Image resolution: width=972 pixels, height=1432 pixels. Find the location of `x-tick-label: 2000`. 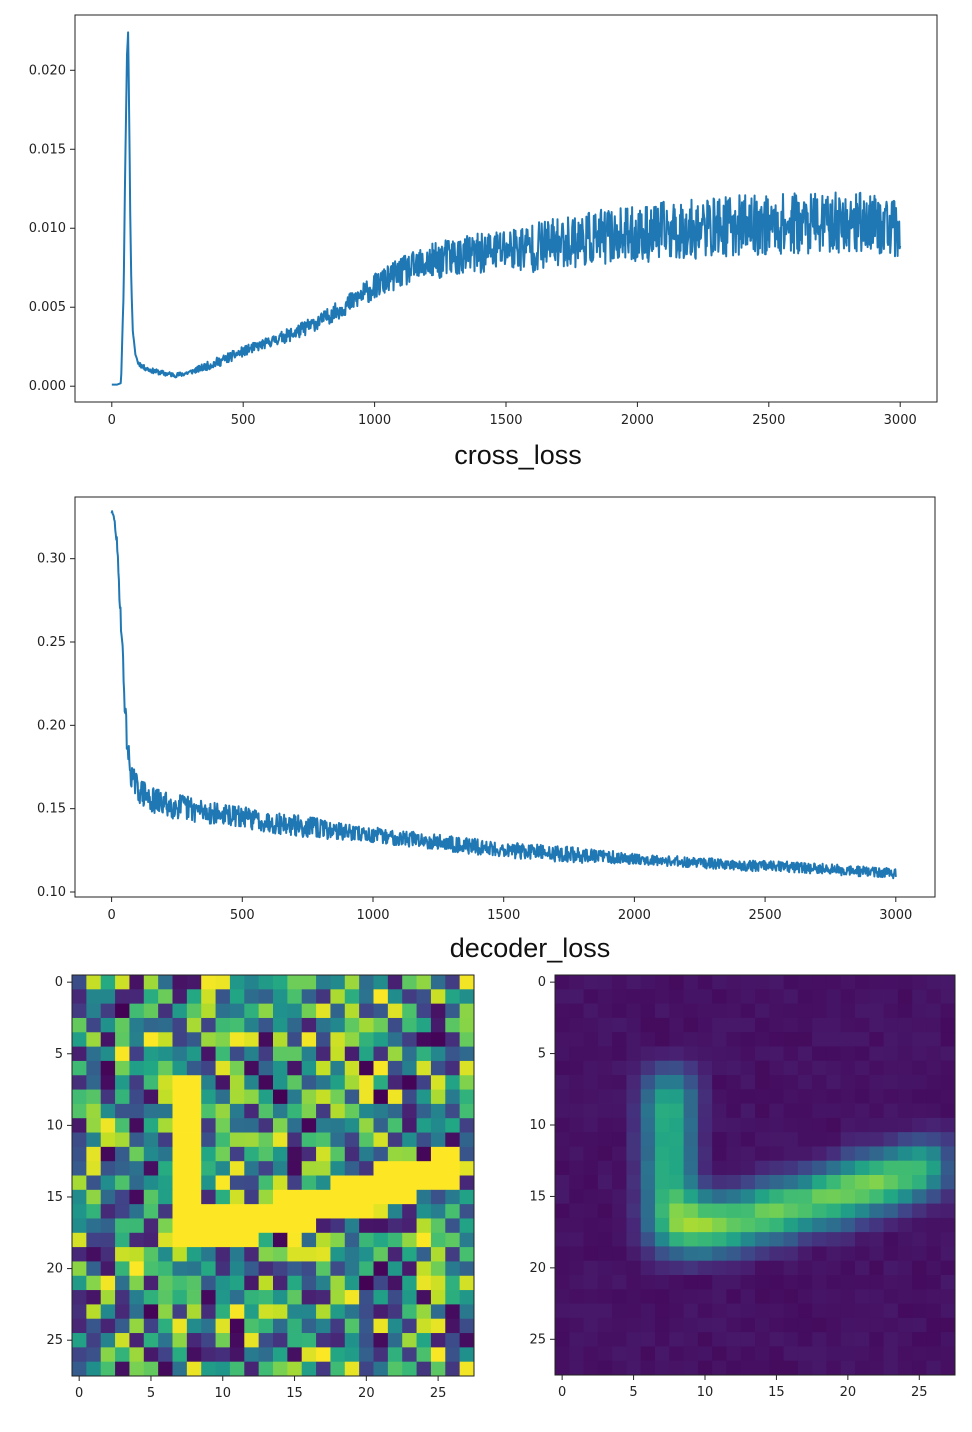

x-tick-label: 2000 is located at coordinates (634, 915).